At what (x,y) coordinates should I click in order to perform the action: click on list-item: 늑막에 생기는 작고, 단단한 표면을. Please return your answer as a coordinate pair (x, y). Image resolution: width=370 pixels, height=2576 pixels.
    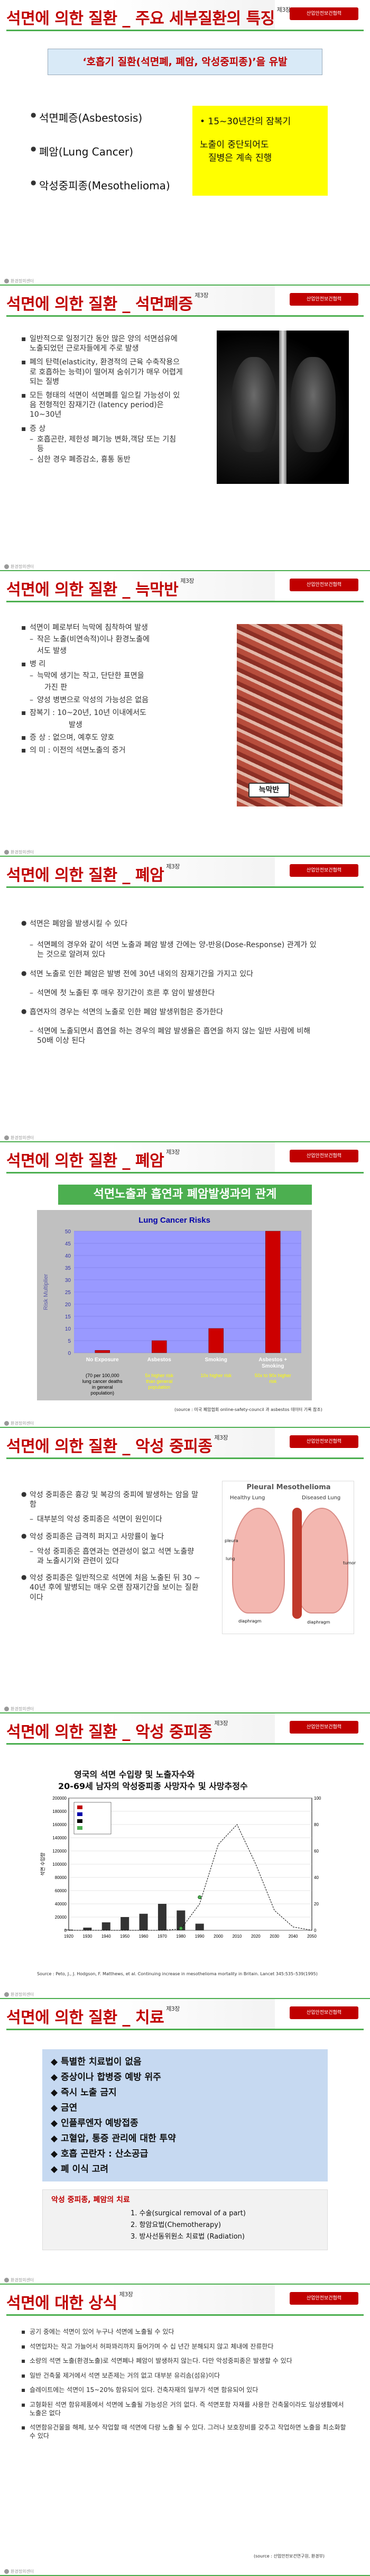
    Looking at the image, I should click on (114, 676).